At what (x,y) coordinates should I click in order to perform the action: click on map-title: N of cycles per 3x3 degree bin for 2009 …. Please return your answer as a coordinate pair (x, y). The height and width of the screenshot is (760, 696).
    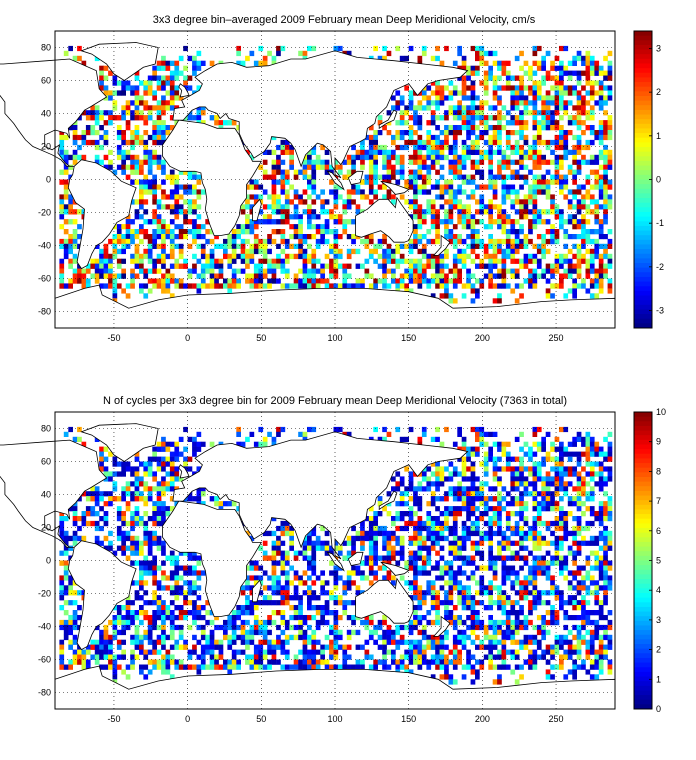
    Looking at the image, I should click on (335, 401).